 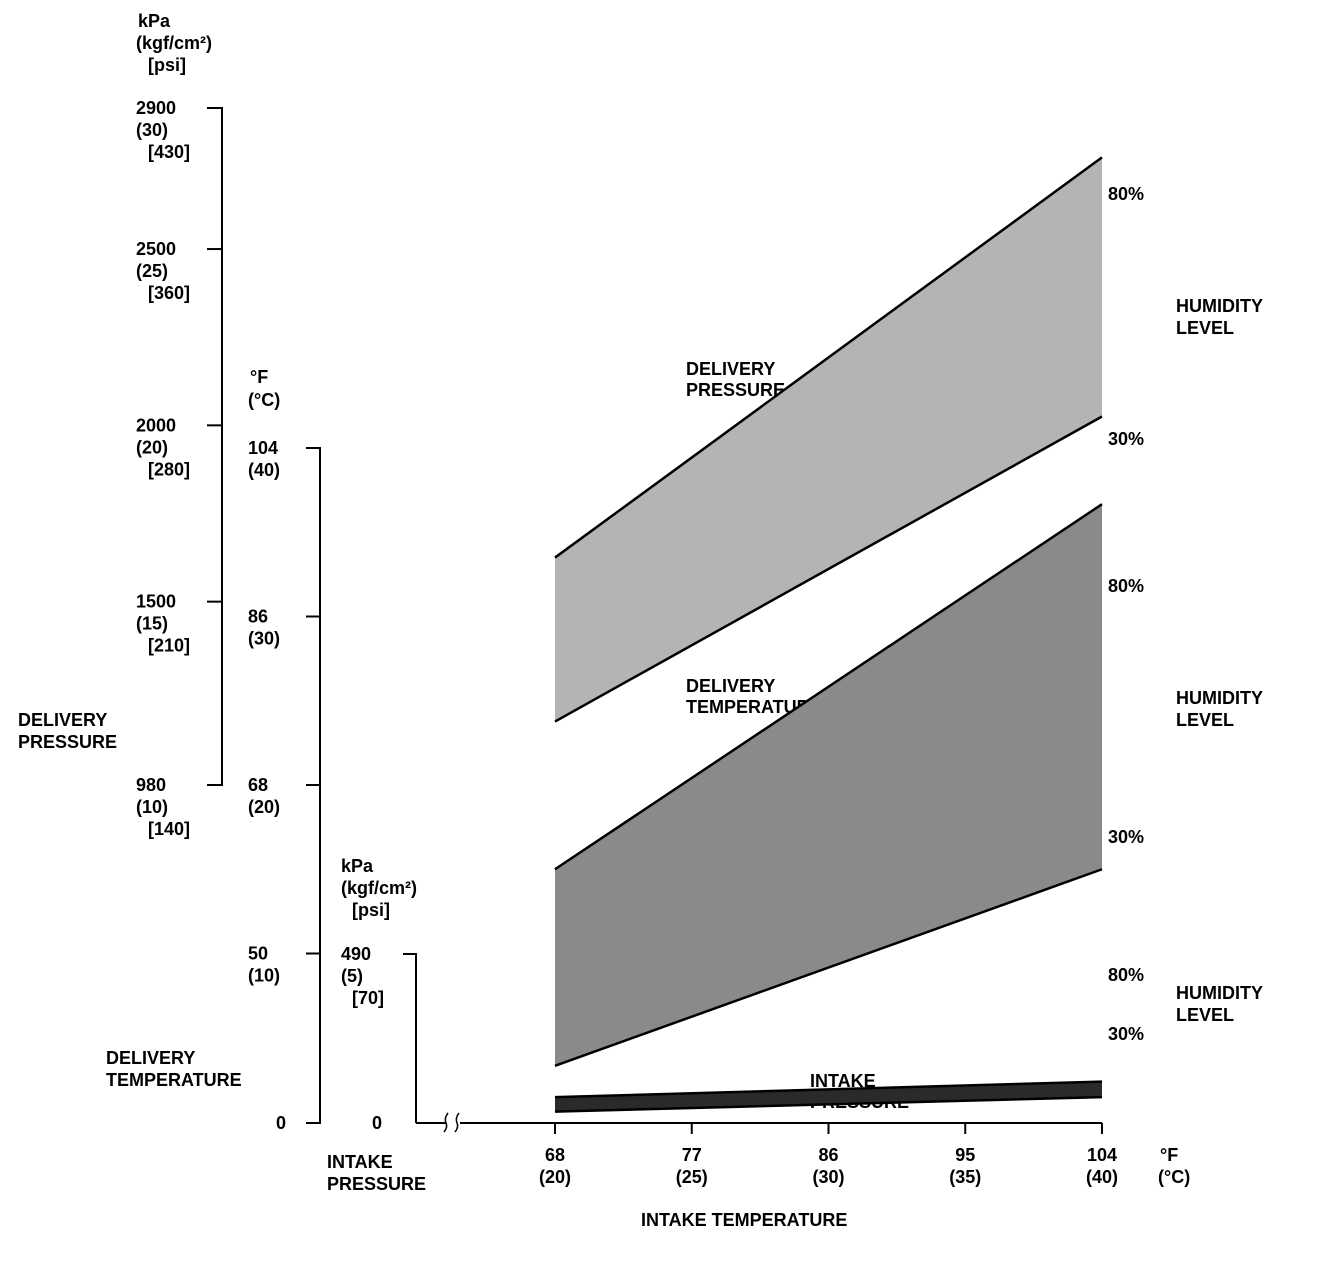 I want to click on x-tick-label-c: (20), so click(x=555, y=1177).